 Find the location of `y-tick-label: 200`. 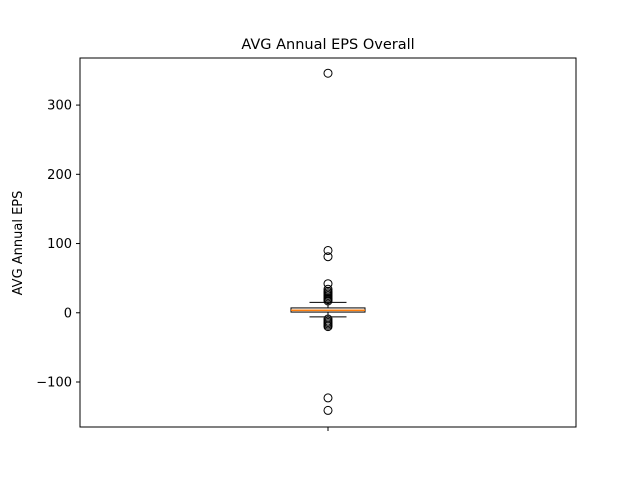

y-tick-label: 200 is located at coordinates (59, 175).